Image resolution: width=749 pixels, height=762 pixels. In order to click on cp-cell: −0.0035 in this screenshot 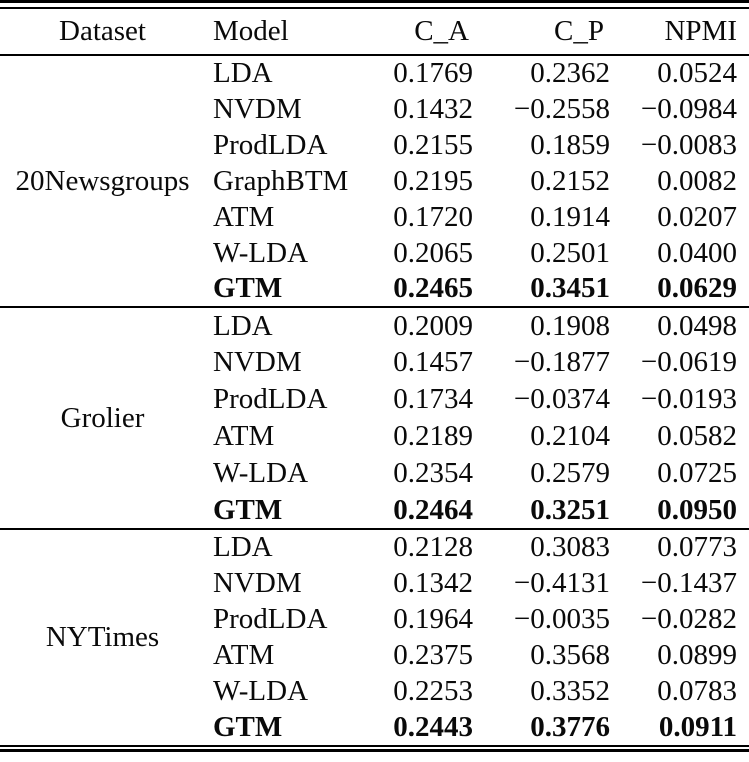, I will do `click(561, 618)`.